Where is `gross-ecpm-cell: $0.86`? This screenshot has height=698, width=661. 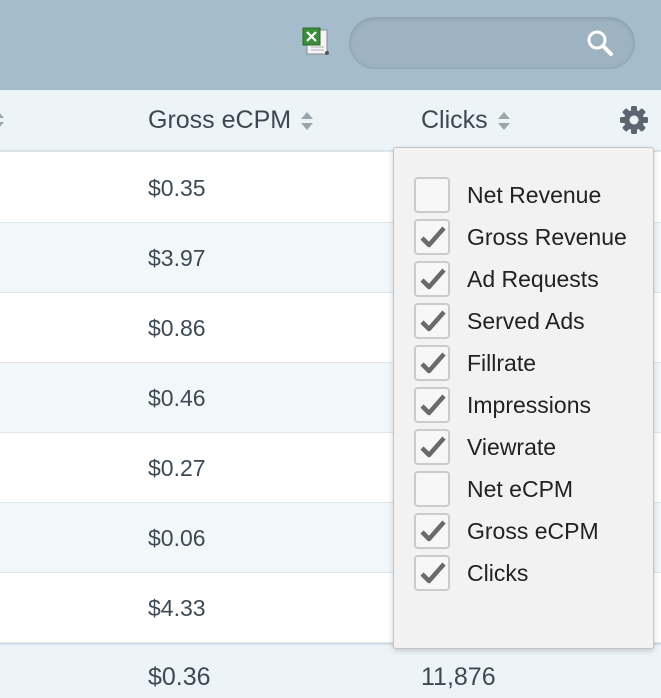
gross-ecpm-cell: $0.86 is located at coordinates (177, 328).